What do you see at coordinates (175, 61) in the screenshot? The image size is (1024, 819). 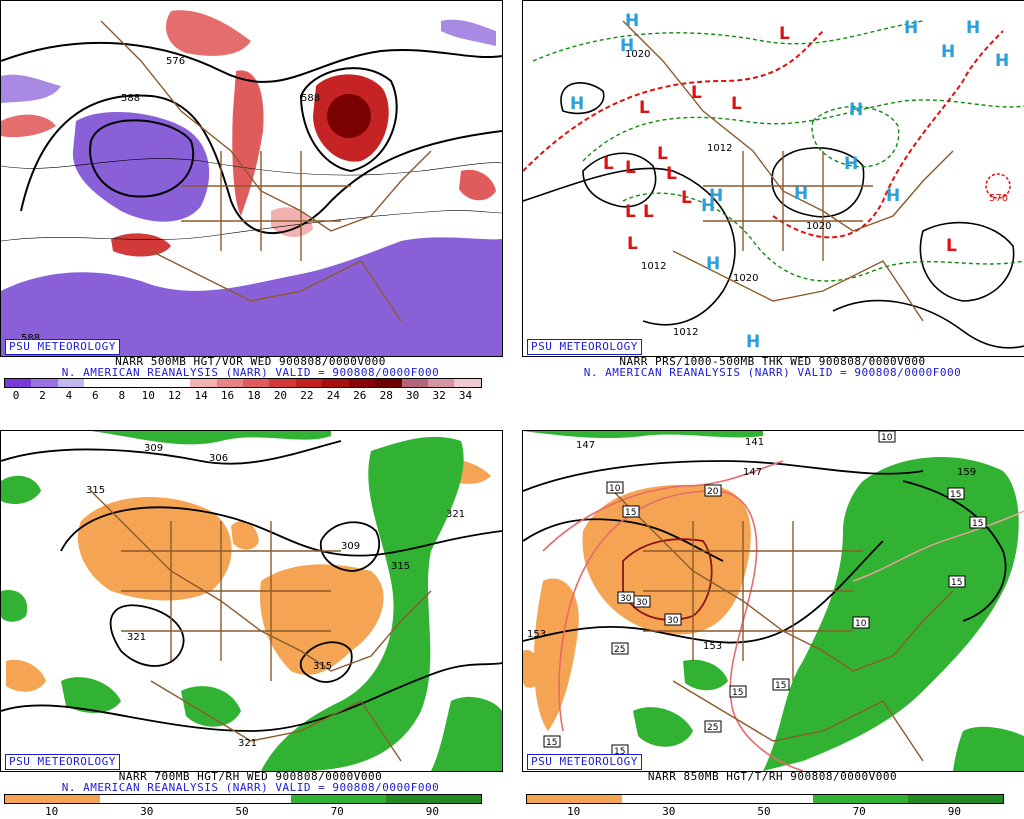 I see `contour-label: 576` at bounding box center [175, 61].